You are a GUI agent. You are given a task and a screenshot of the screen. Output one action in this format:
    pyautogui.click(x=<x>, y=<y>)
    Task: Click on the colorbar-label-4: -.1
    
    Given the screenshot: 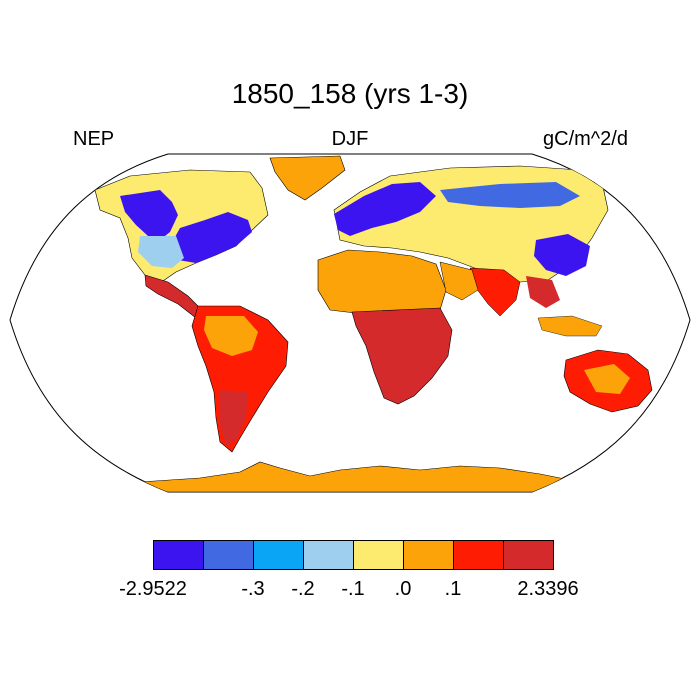 What is the action you would take?
    pyautogui.click(x=353, y=589)
    